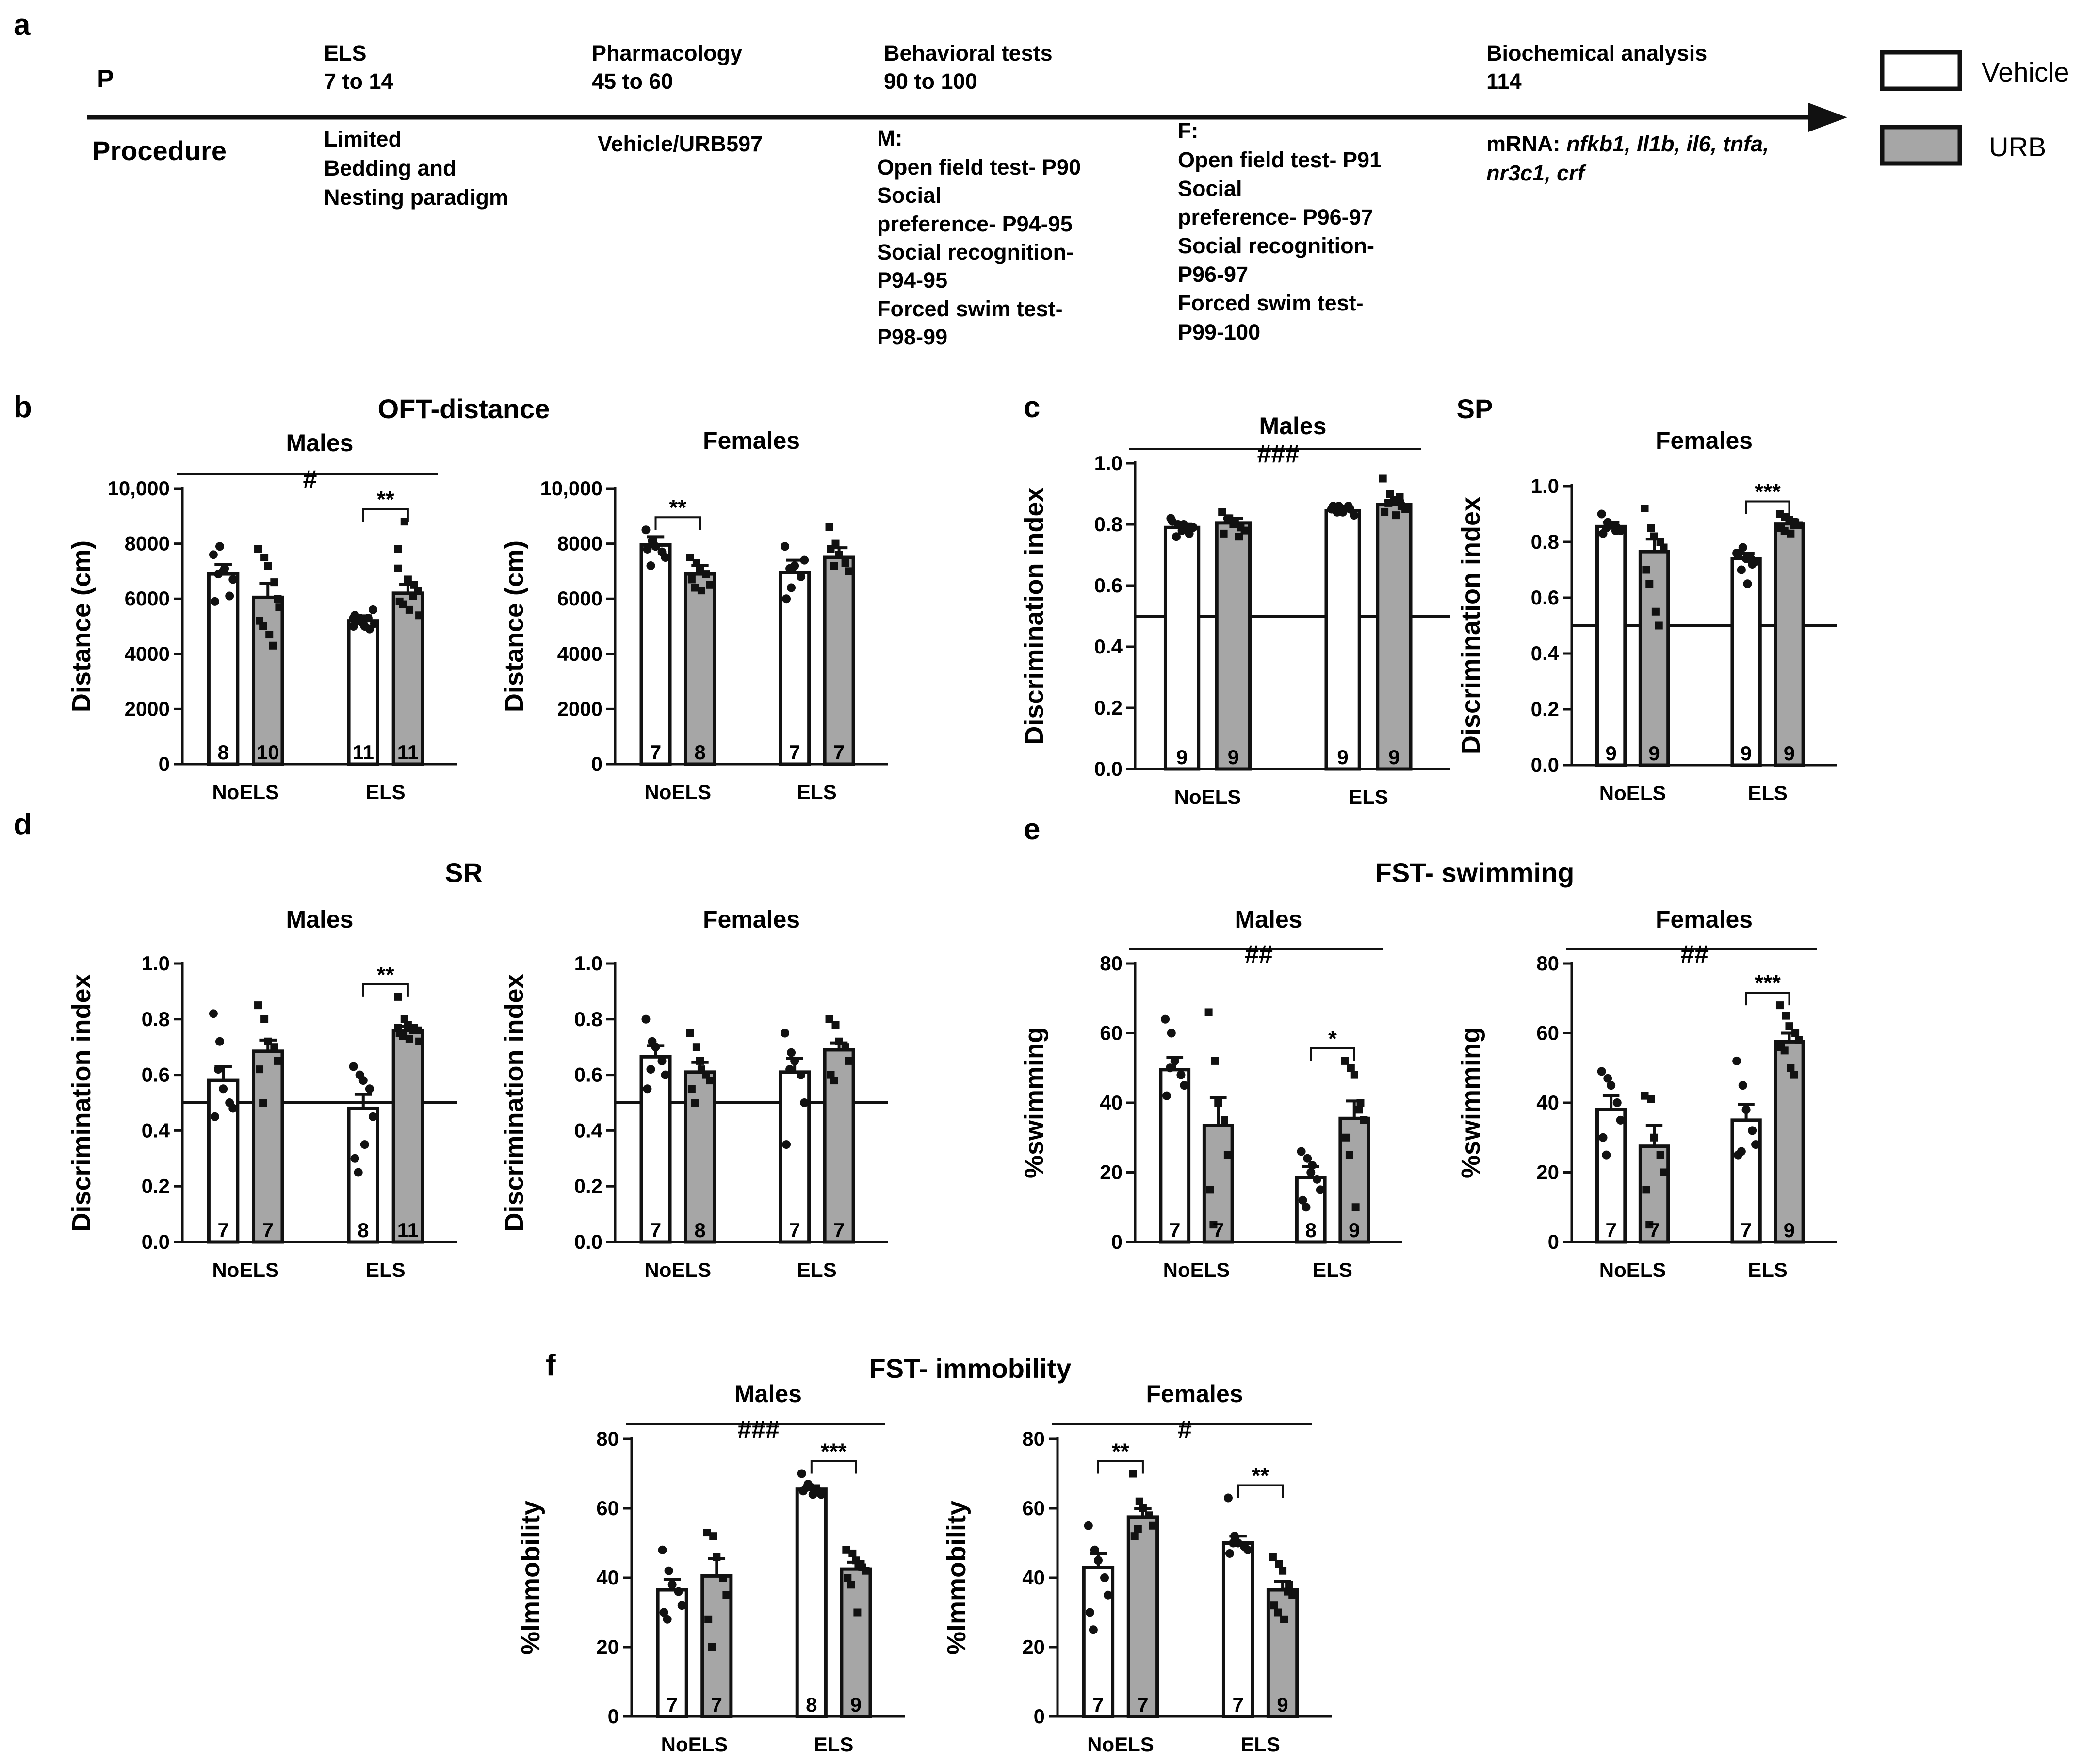 This screenshot has height=1764, width=2083. I want to click on stage-detail-line: nr3c1, crf, so click(1536, 173).